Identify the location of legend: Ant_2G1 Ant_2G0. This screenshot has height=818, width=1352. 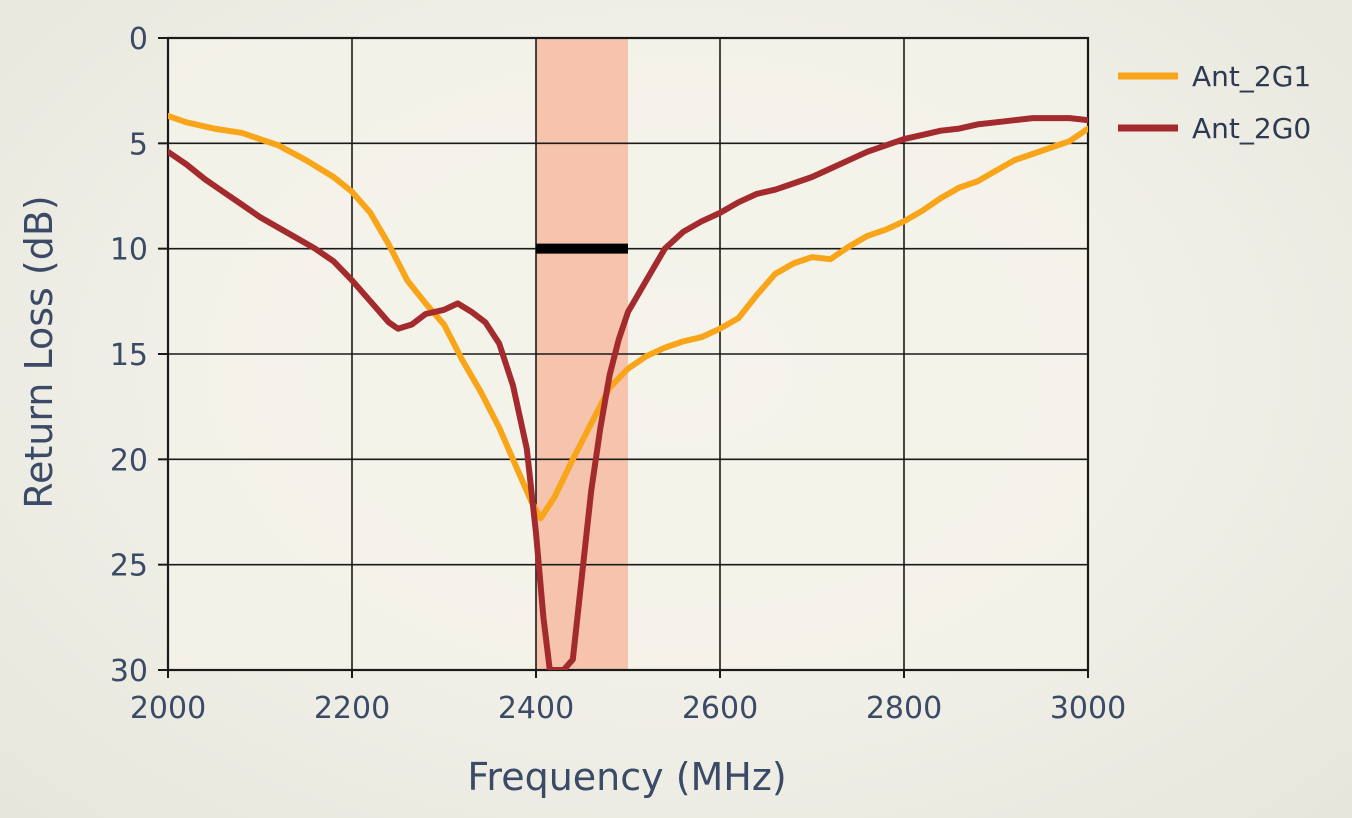
(1214, 102).